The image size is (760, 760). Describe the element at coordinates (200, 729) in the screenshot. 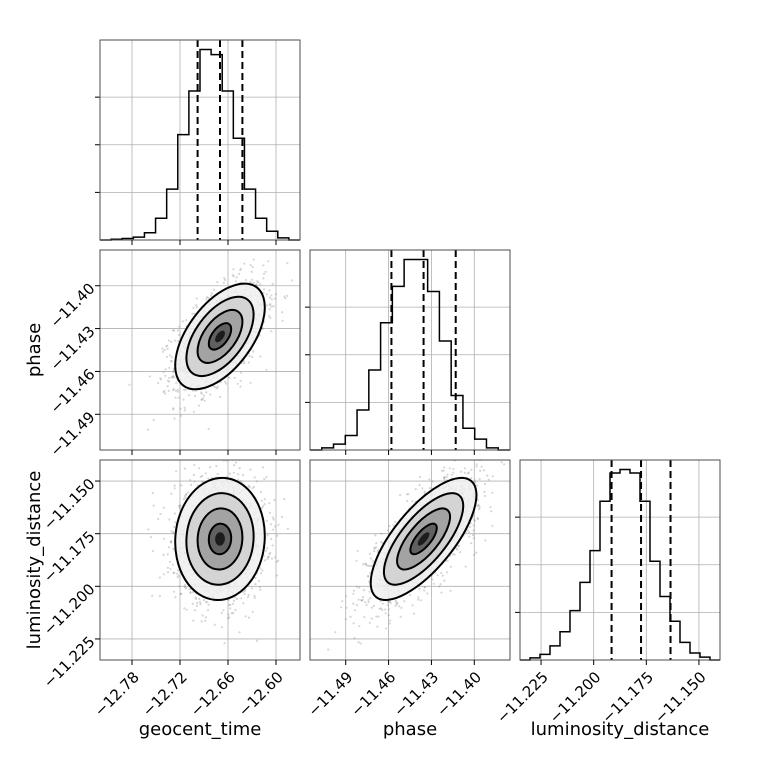

I see `x-axis-label-geocent_time: geocent_time` at that location.